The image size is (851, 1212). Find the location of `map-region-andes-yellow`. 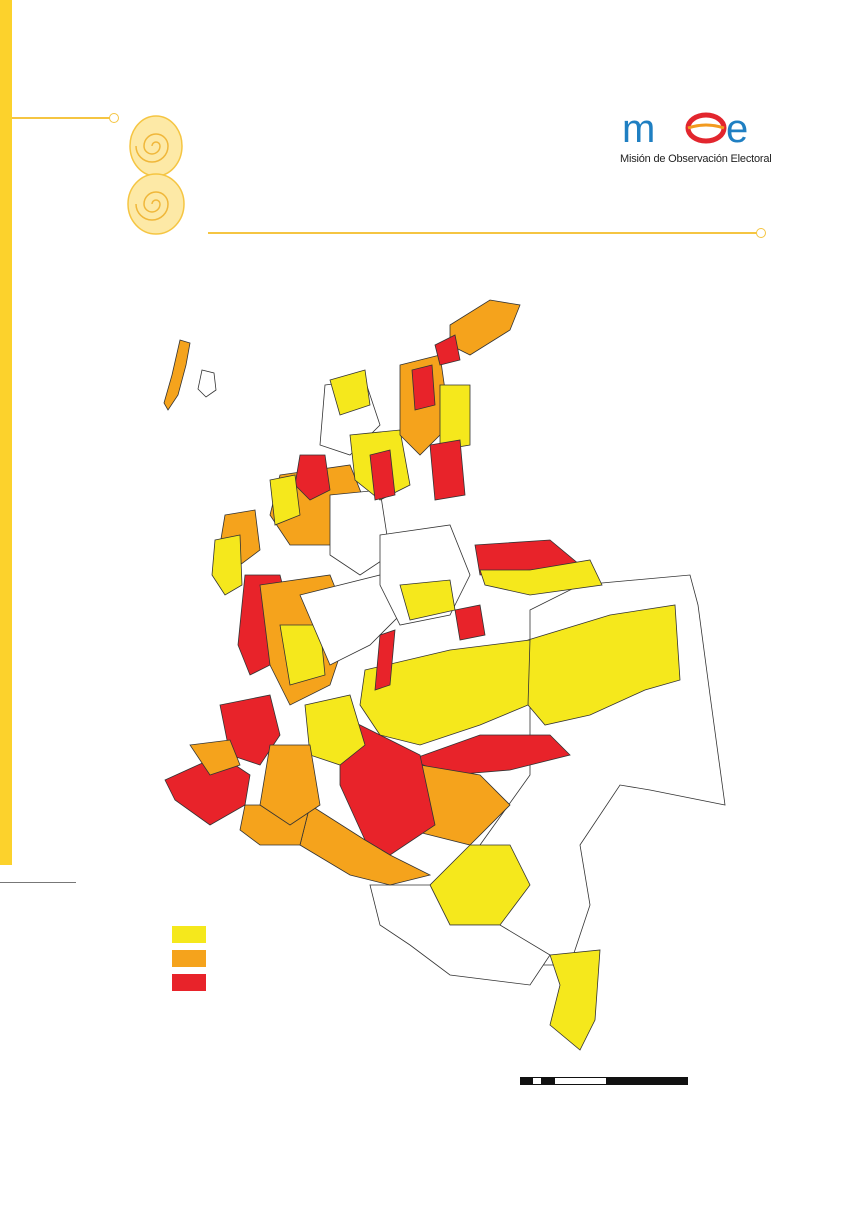

map-region-andes-yellow is located at coordinates (302, 655).